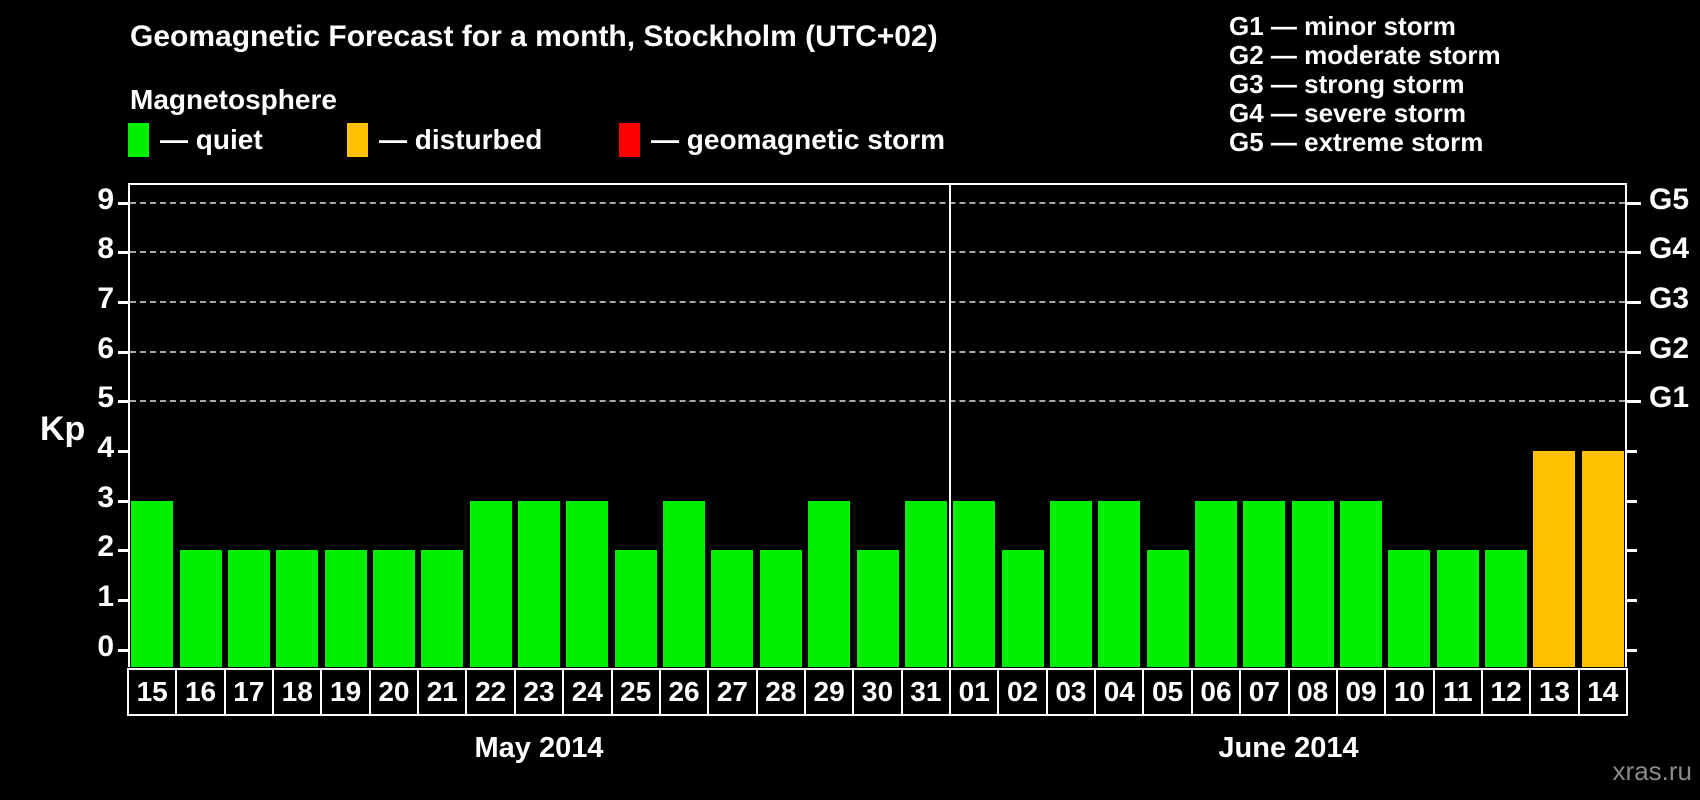 This screenshot has width=1700, height=800. What do you see at coordinates (105, 249) in the screenshot?
I see `y-tick-label-8: 8` at bounding box center [105, 249].